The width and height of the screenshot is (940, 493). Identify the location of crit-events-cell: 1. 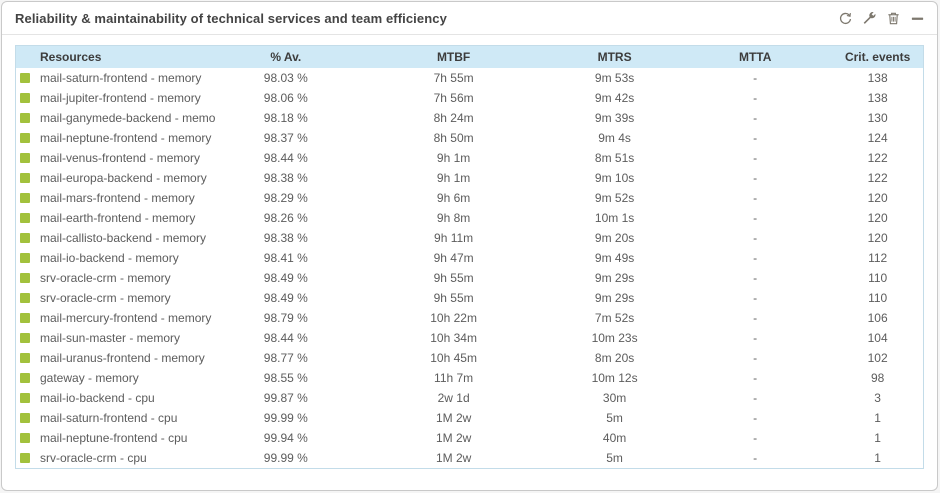
(877, 438).